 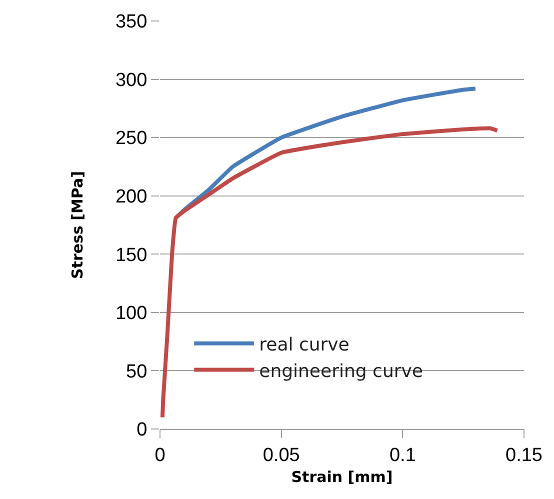 I want to click on y-tick-label: 0, so click(x=142, y=430).